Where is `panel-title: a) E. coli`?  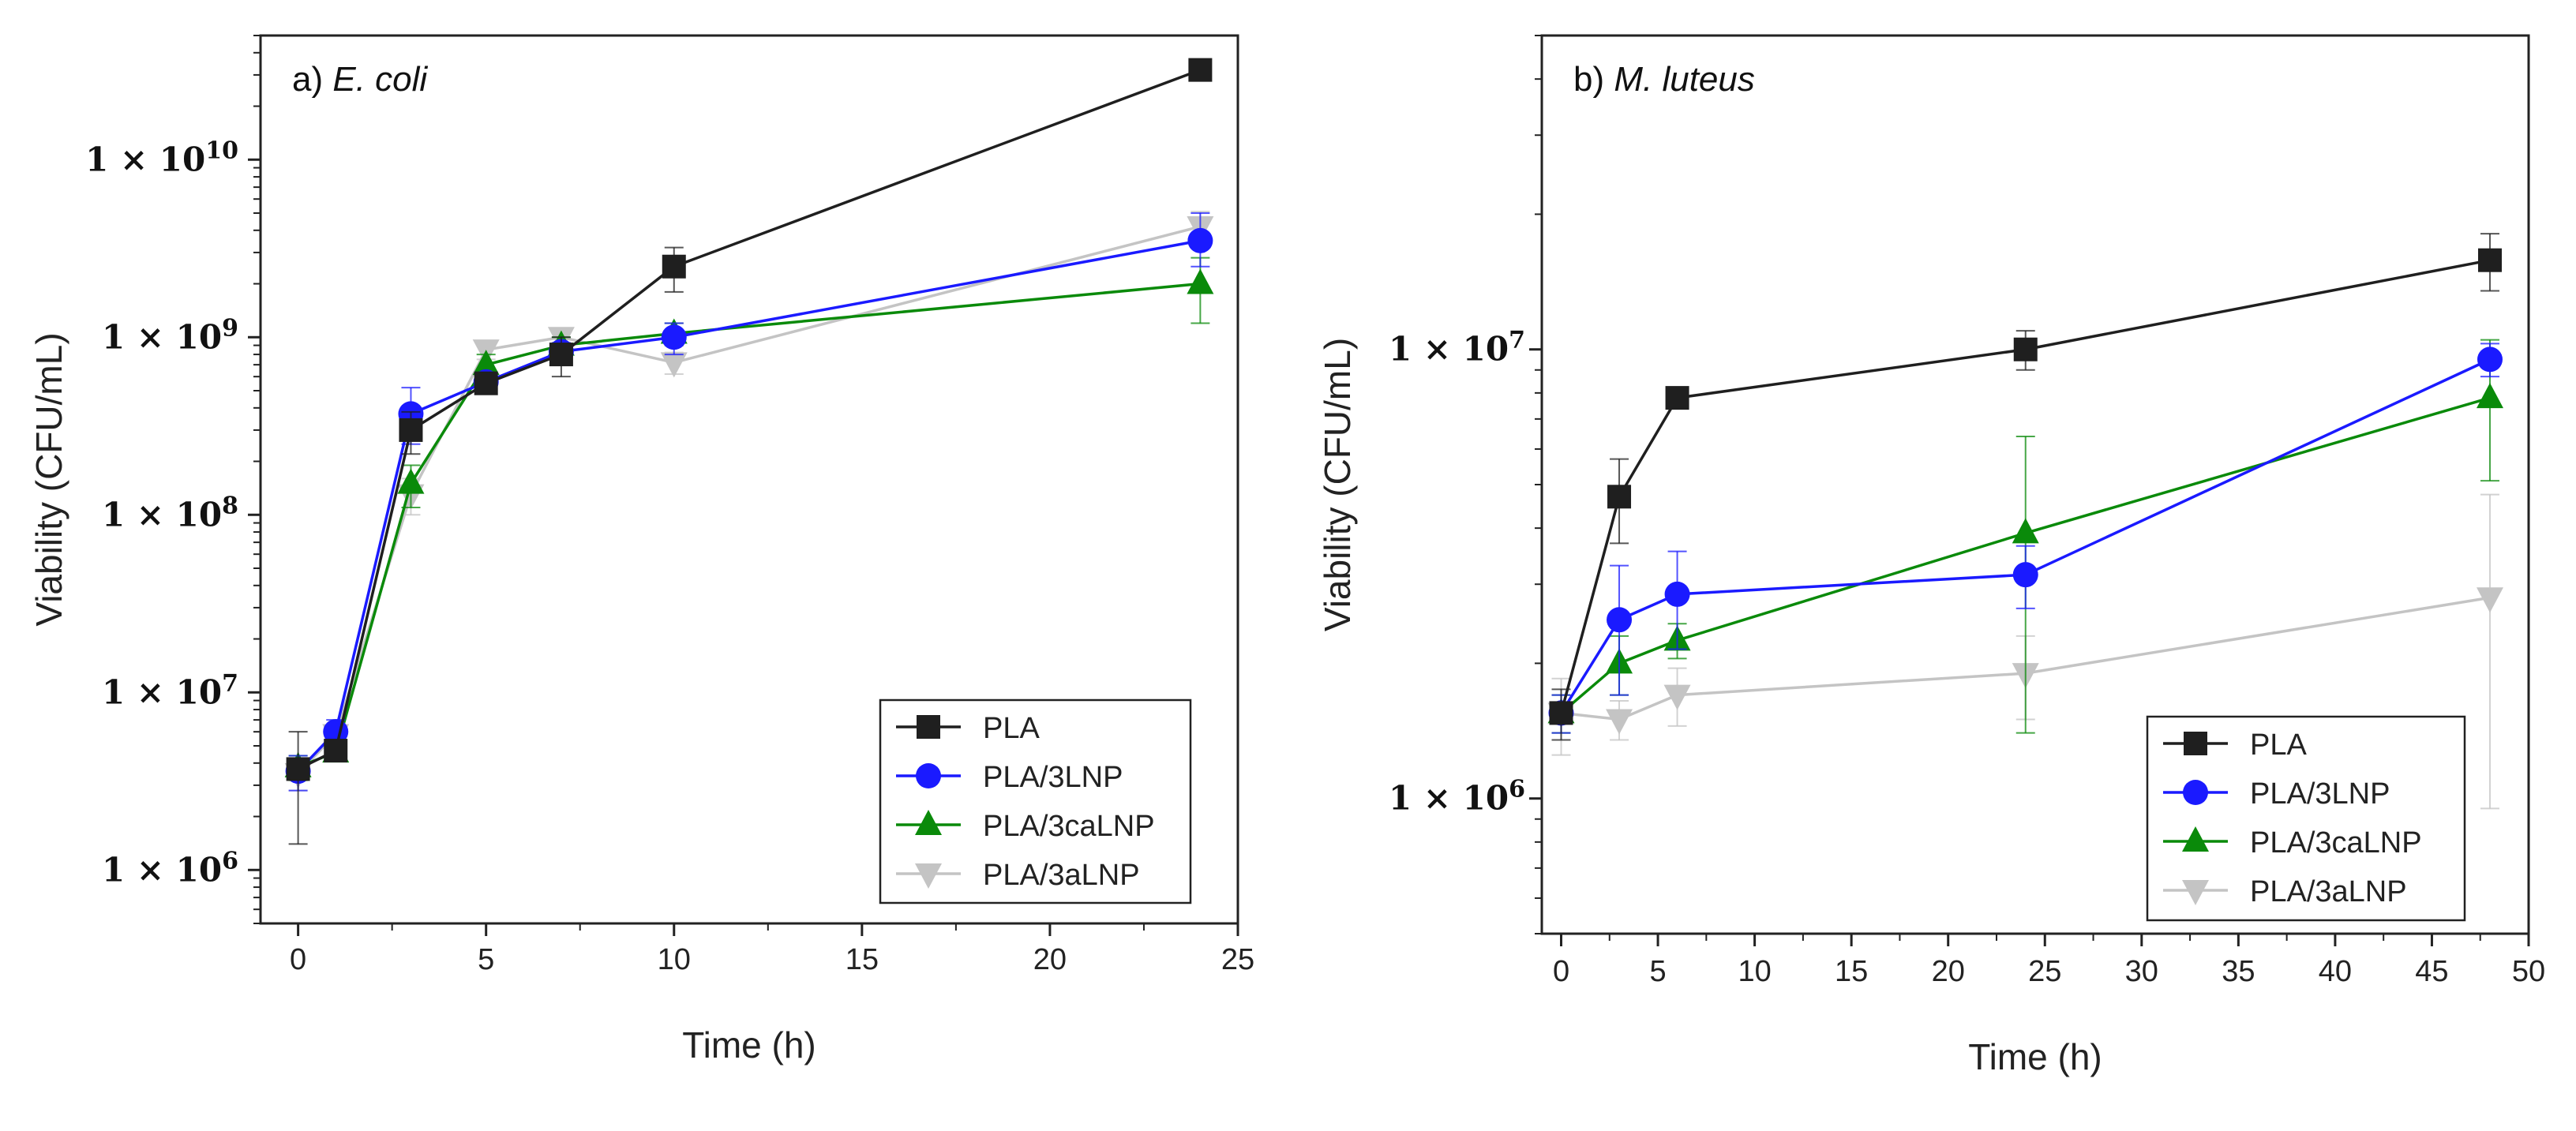 panel-title: a) E. coli is located at coordinates (360, 79).